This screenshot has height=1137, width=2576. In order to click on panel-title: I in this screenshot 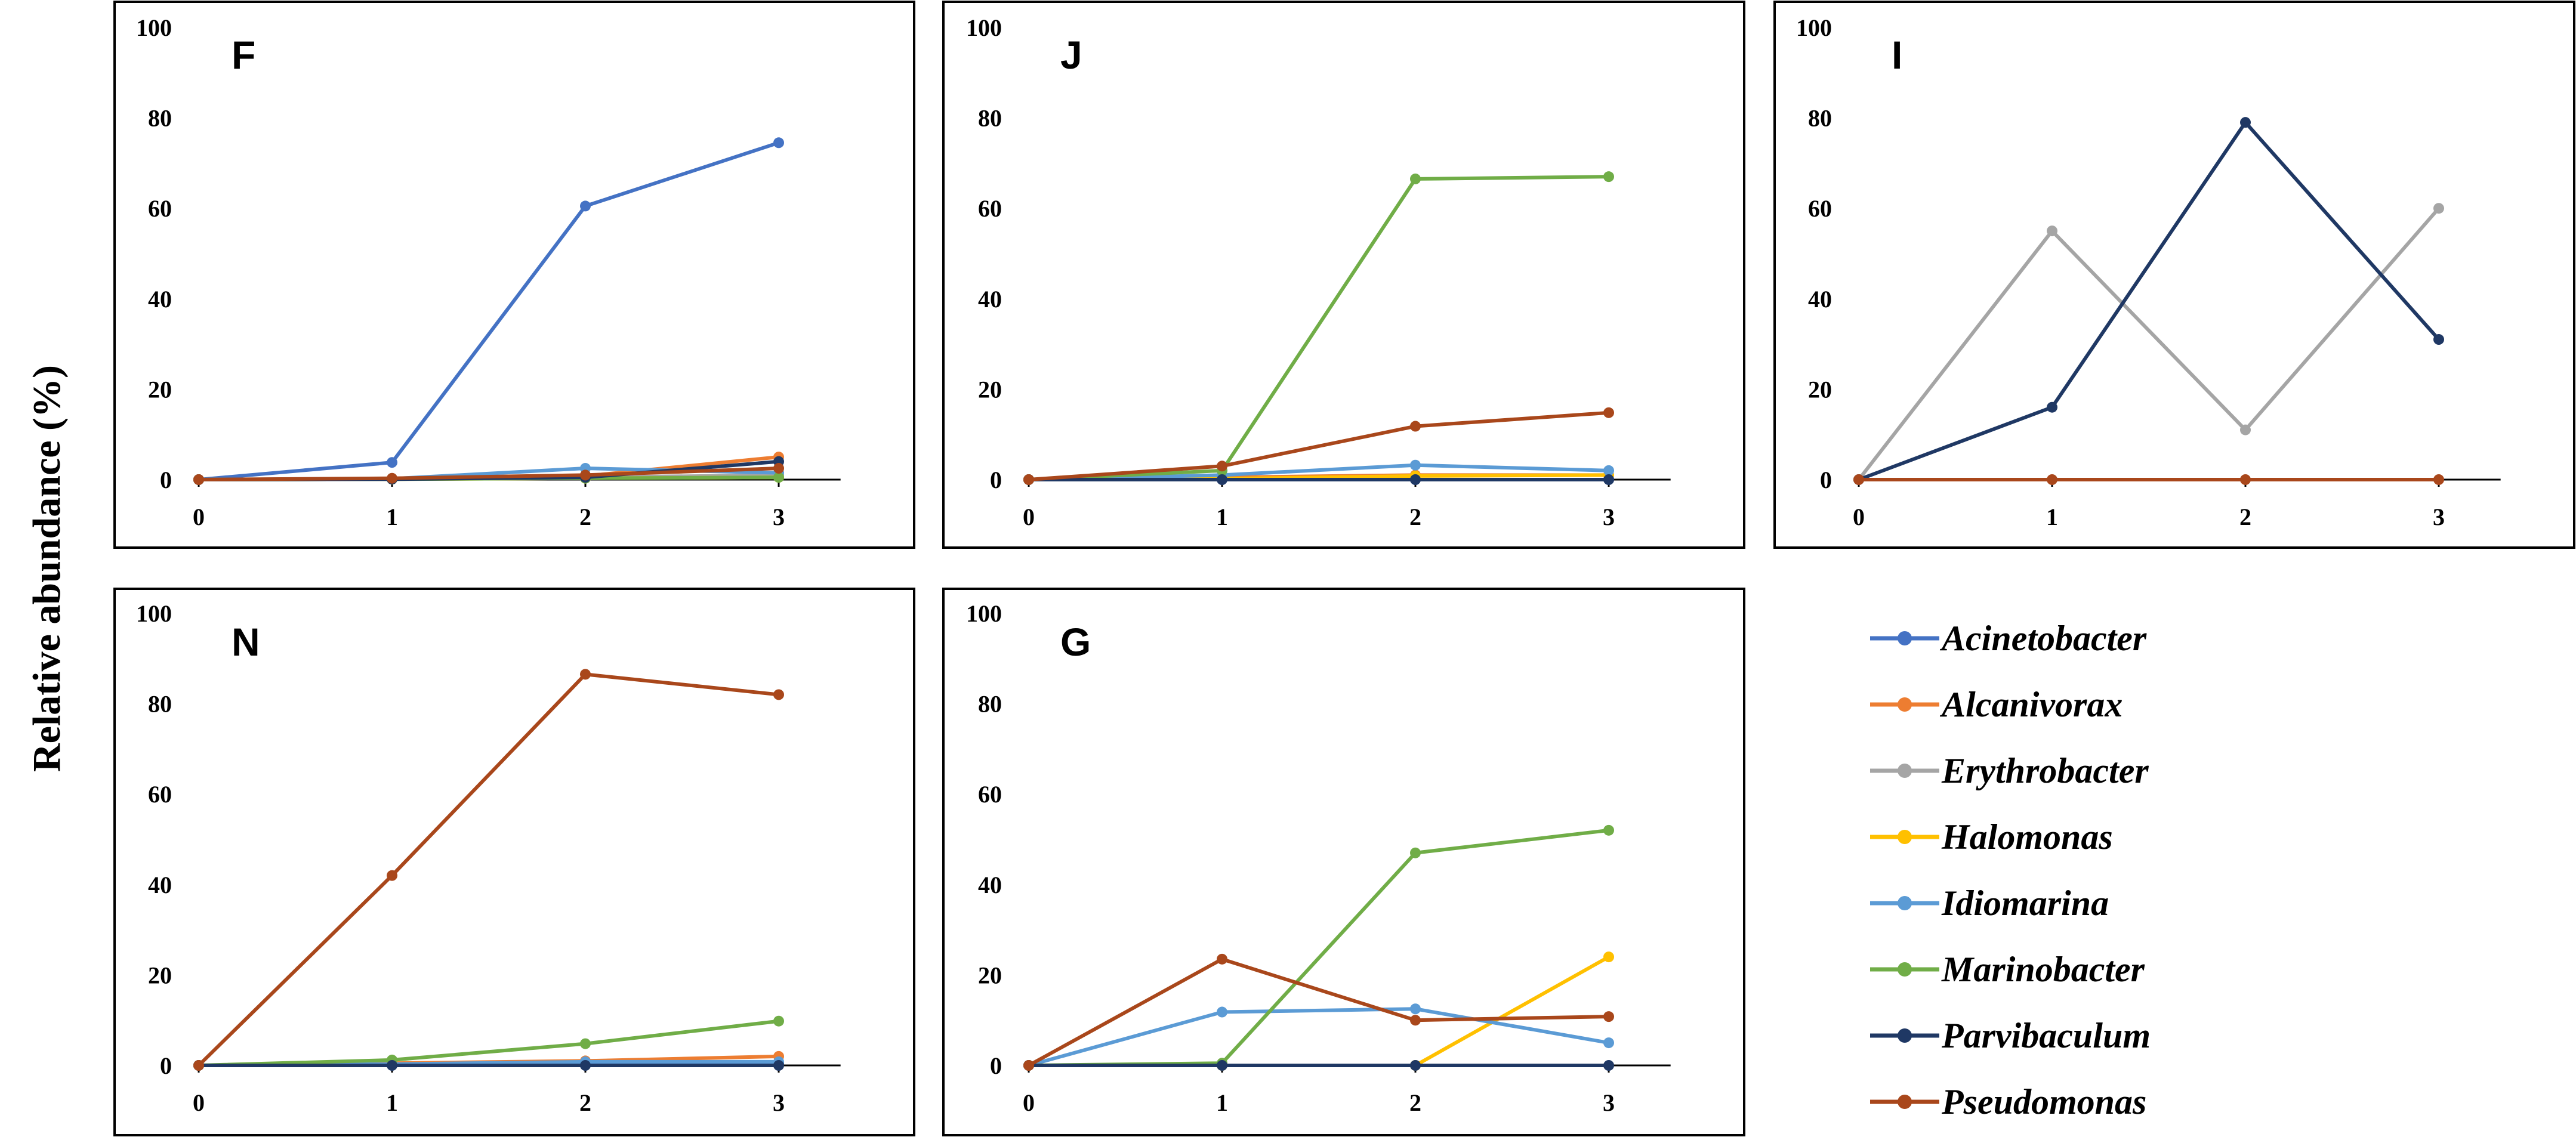, I will do `click(1897, 55)`.